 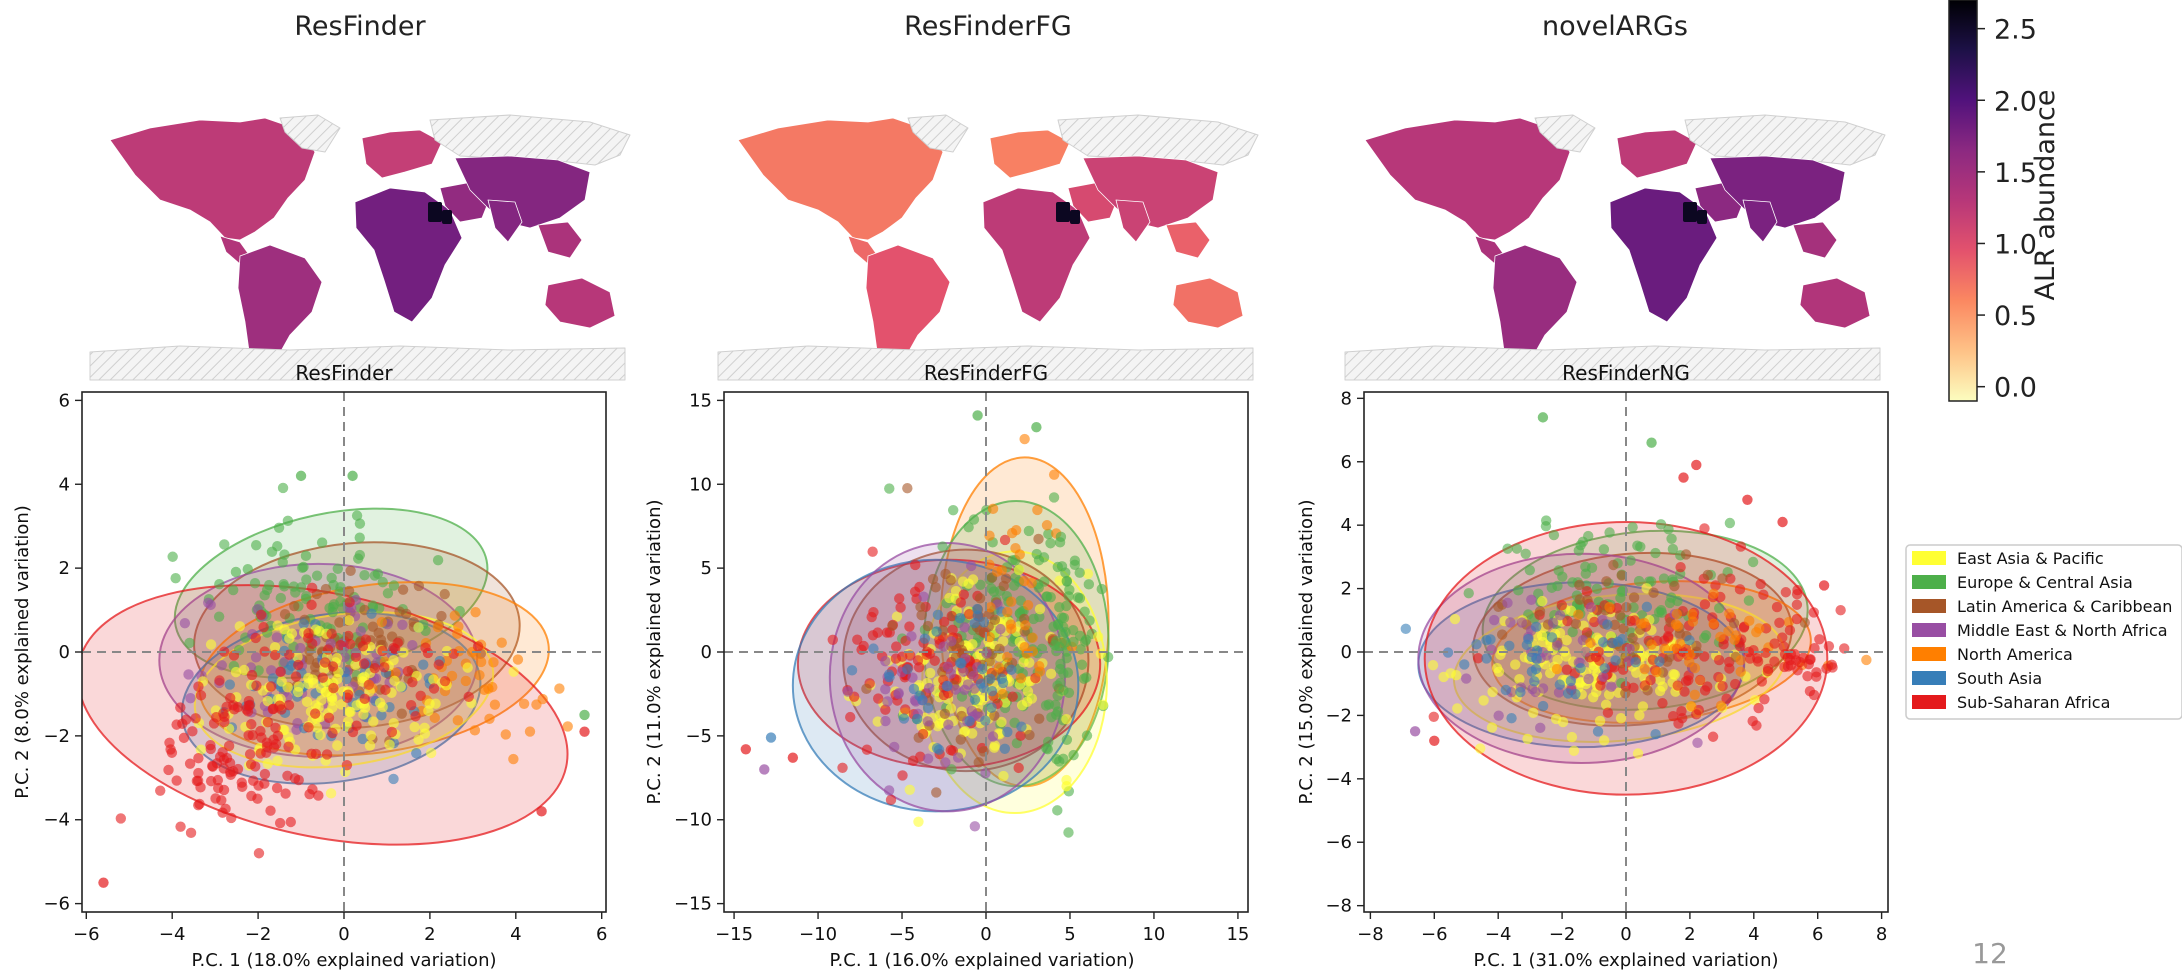 What do you see at coordinates (2033, 702) in the screenshot?
I see `legend-label: Sub-Saharan Africa` at bounding box center [2033, 702].